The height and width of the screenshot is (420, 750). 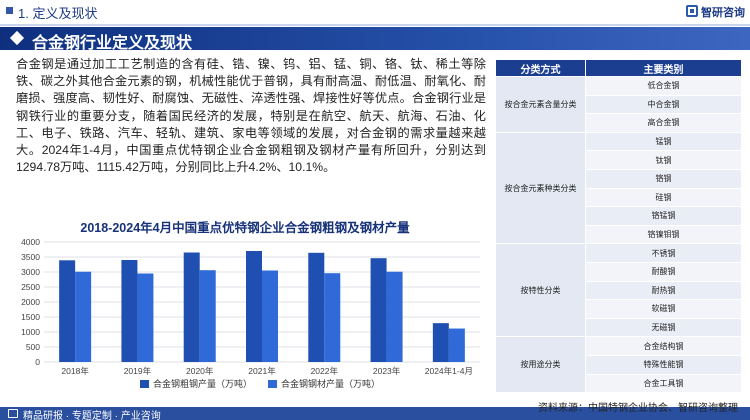 I want to click on table-row: 按特性分类 不锈钢, so click(x=618, y=290).